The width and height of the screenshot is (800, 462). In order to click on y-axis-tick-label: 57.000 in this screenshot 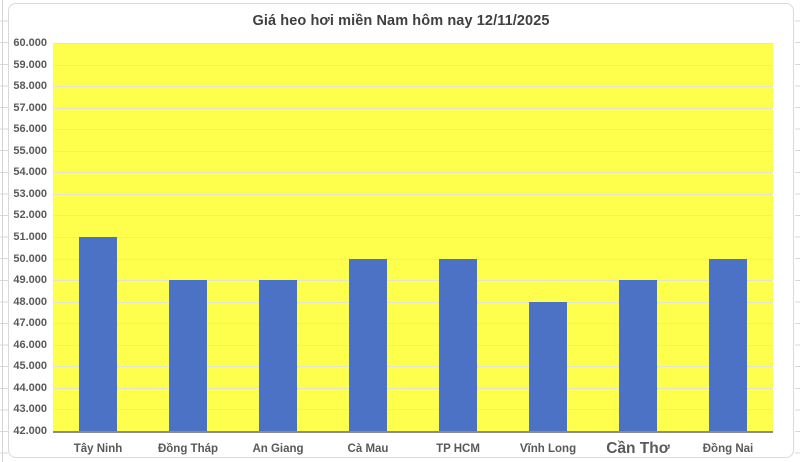, I will do `click(30, 107)`.